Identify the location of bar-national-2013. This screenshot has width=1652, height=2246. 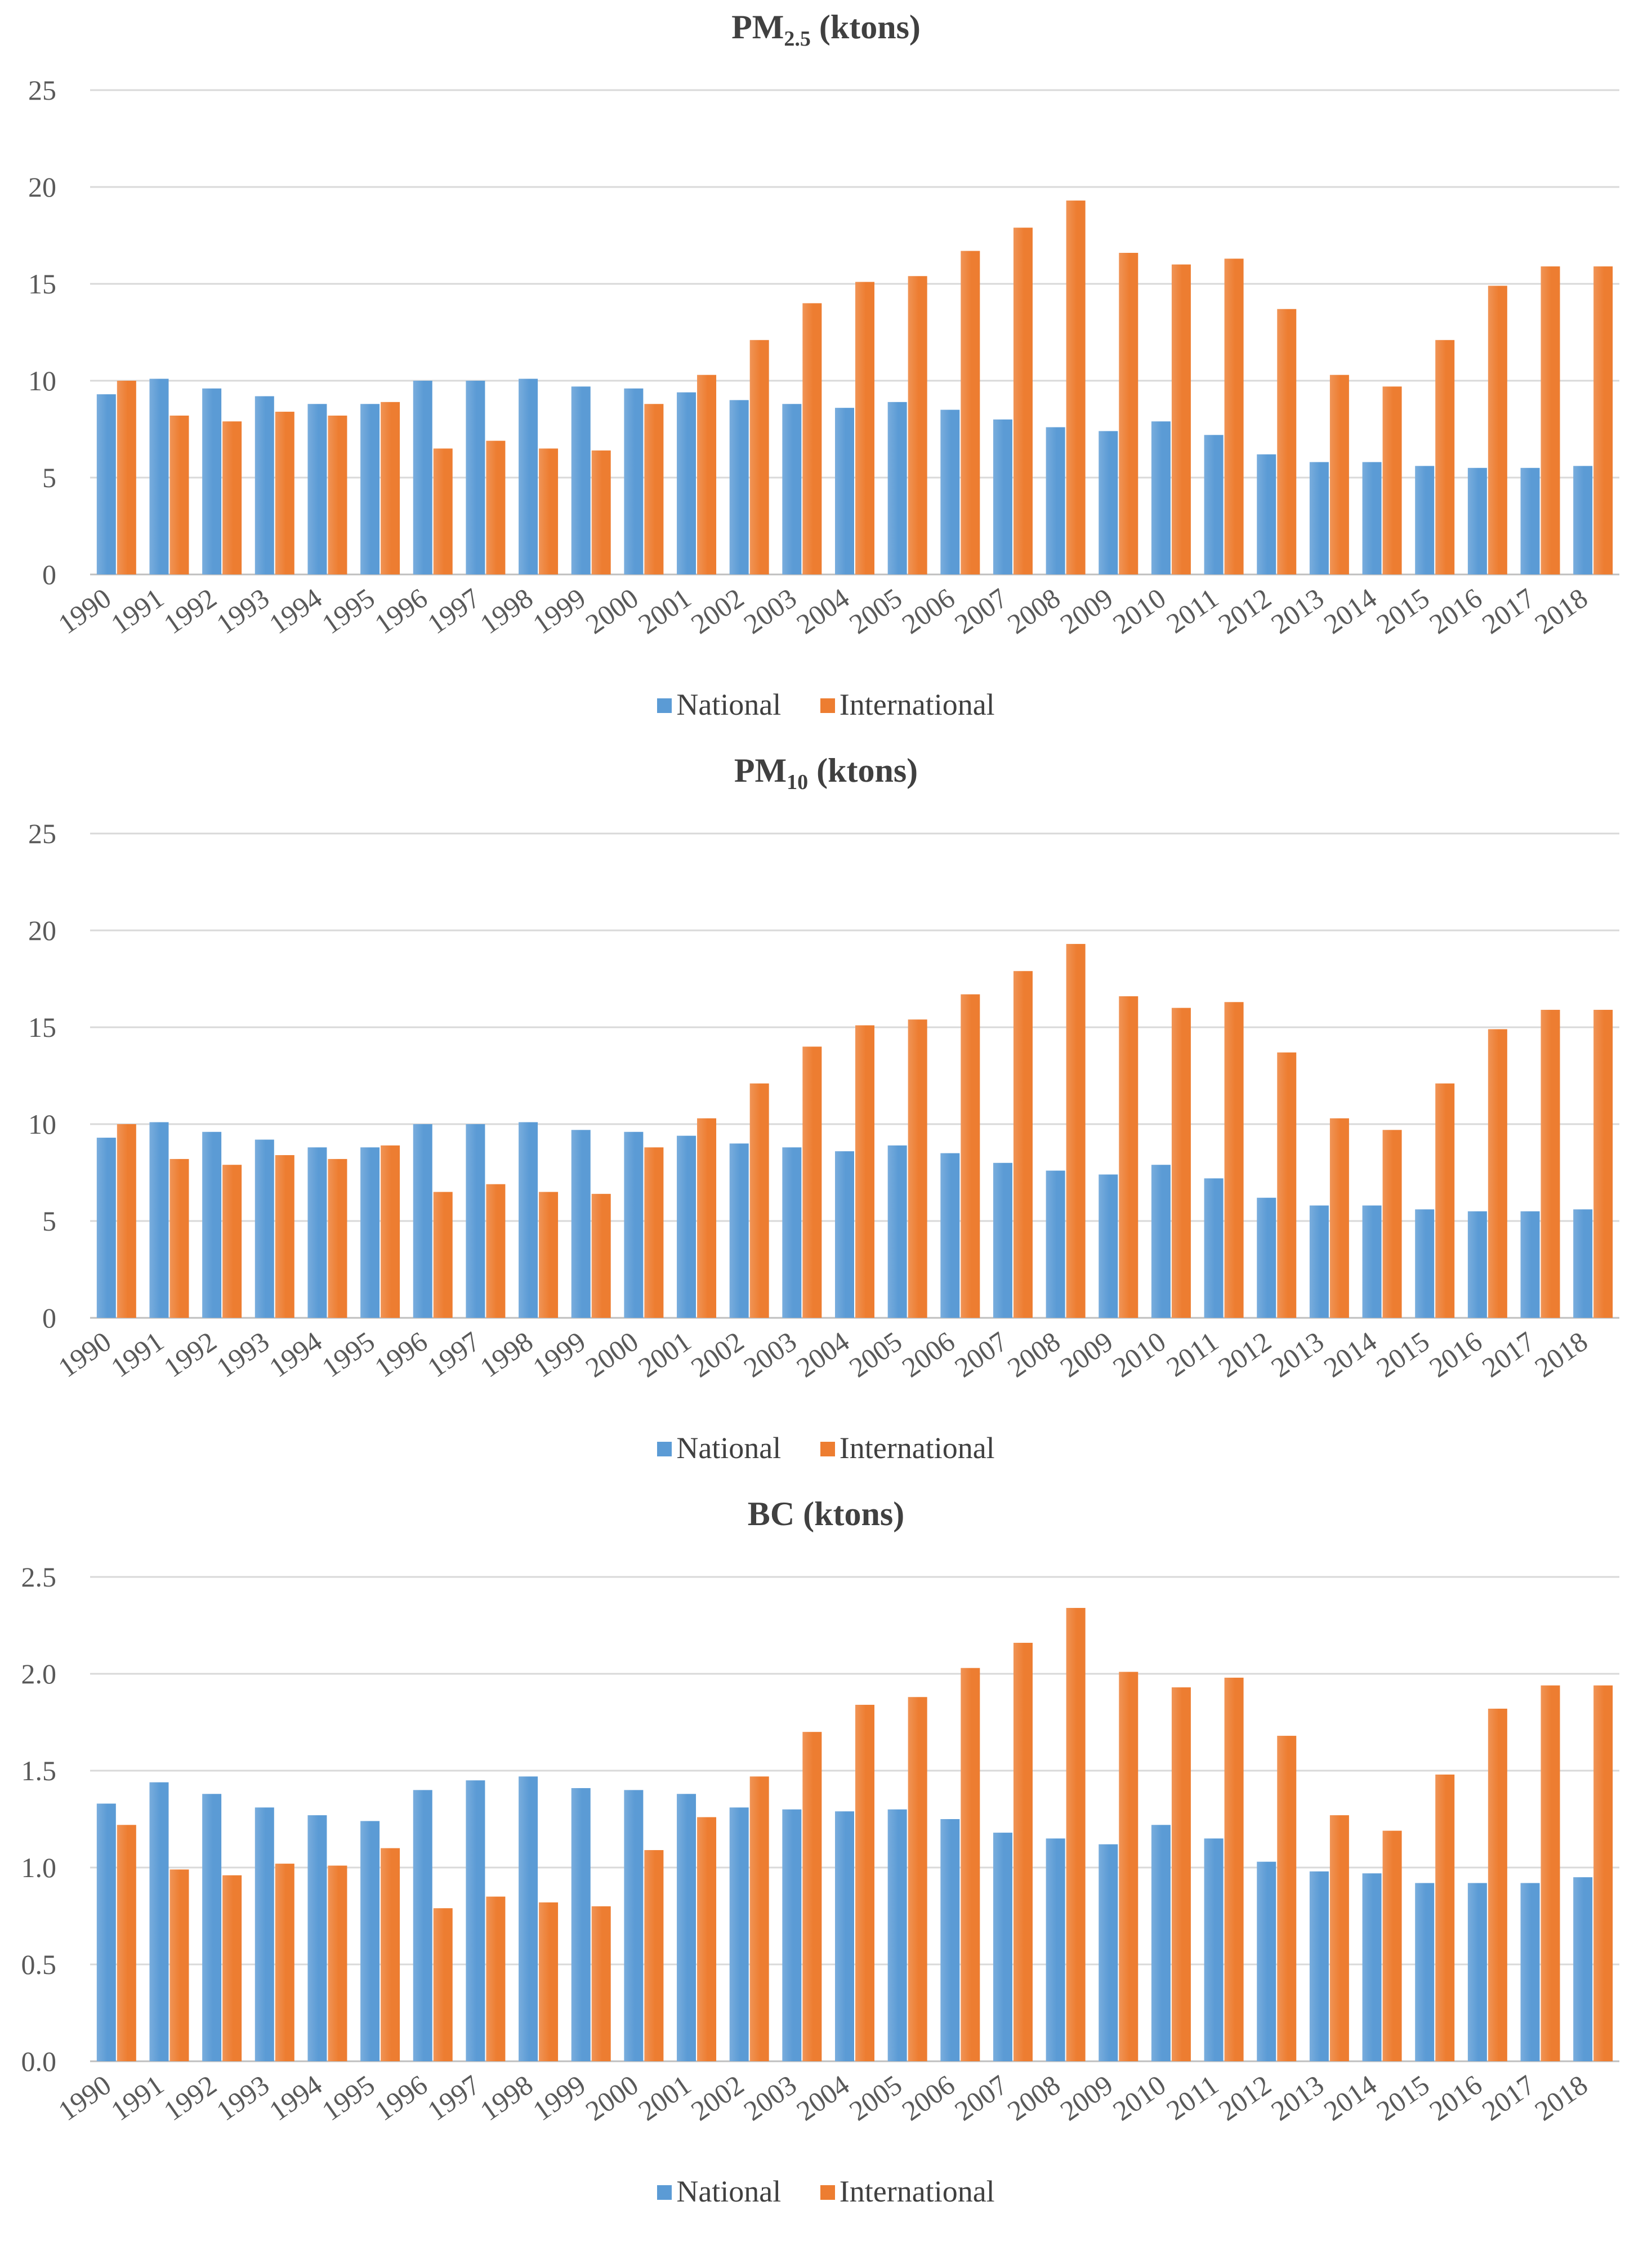
(1319, 1261).